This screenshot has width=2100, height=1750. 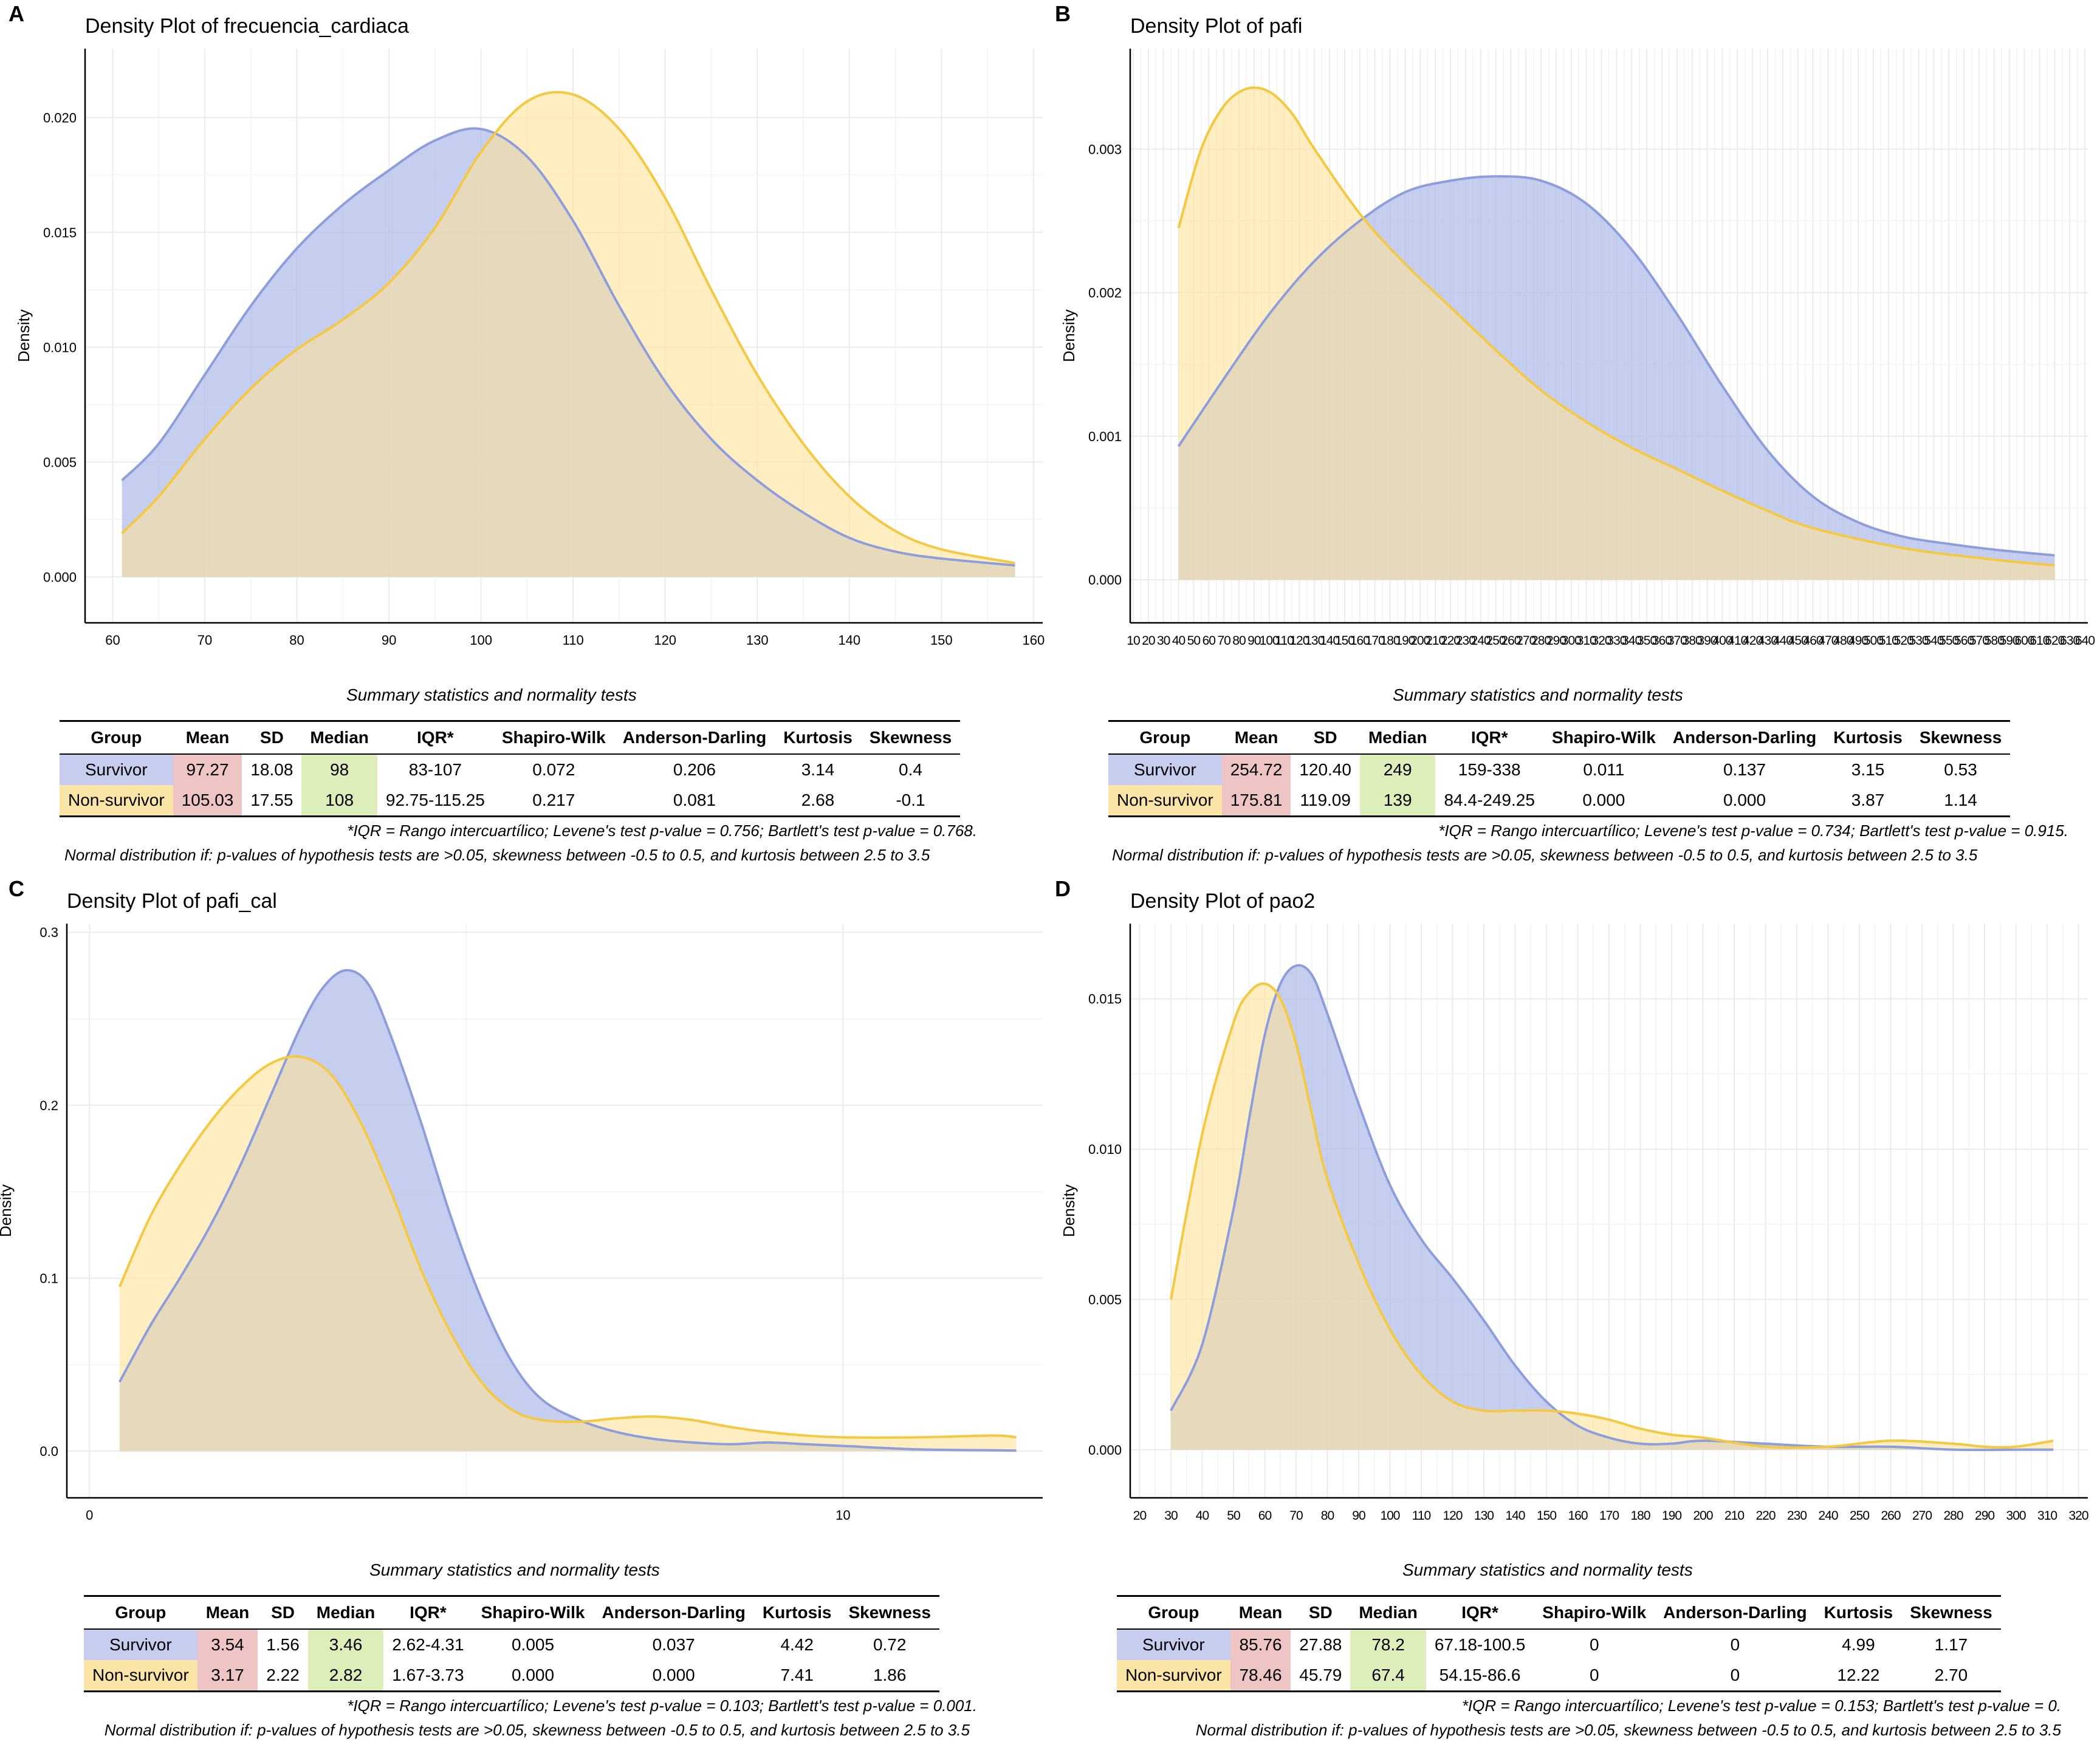 I want to click on x-tick-label: 330, so click(x=1616, y=641).